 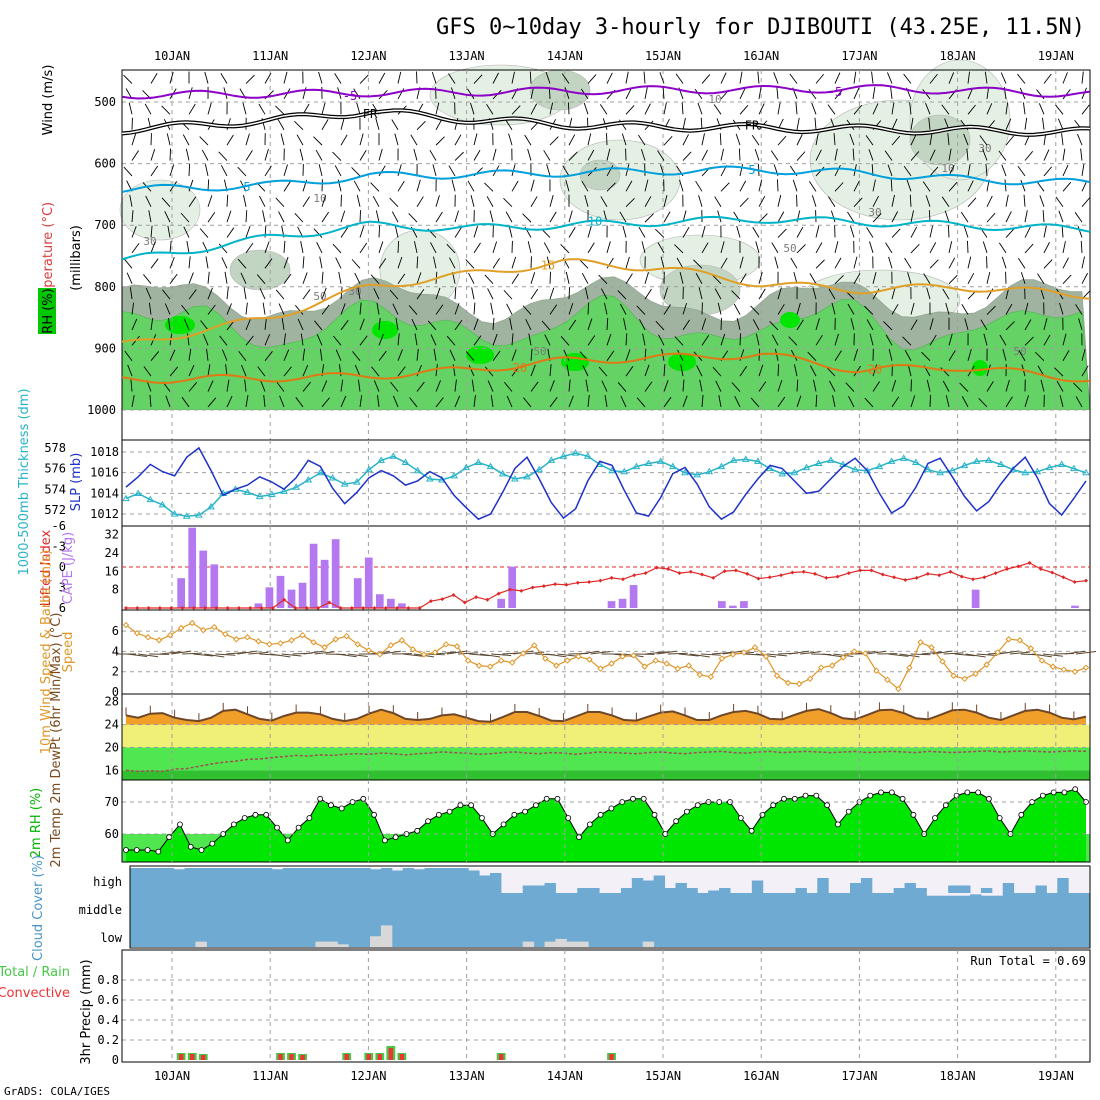 What do you see at coordinates (105, 102) in the screenshot?
I see `pressure-tick: 500` at bounding box center [105, 102].